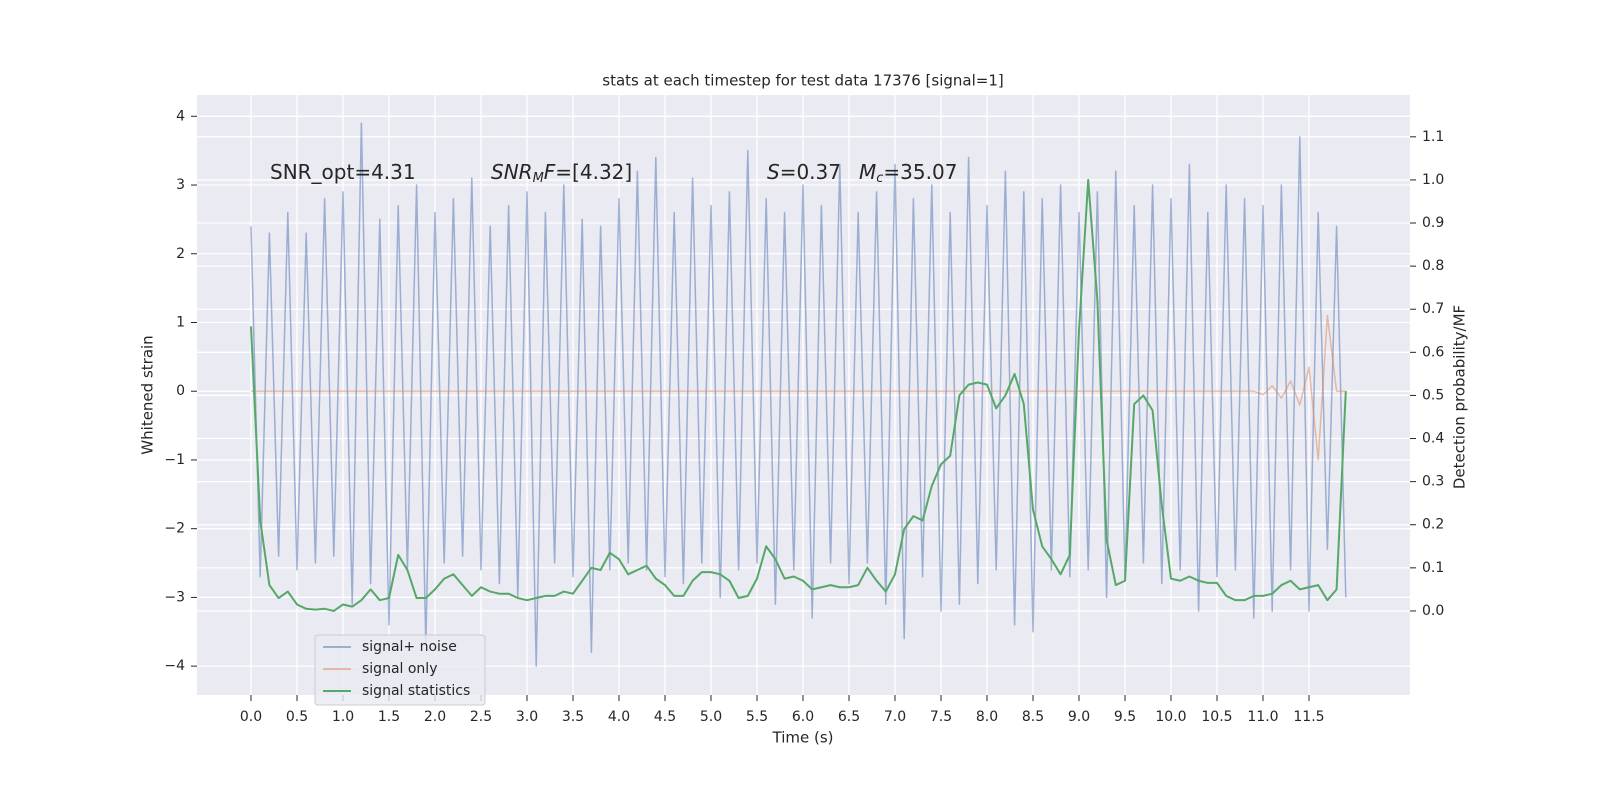  What do you see at coordinates (1433, 568) in the screenshot?
I see `y2-tick-label: 0.1` at bounding box center [1433, 568].